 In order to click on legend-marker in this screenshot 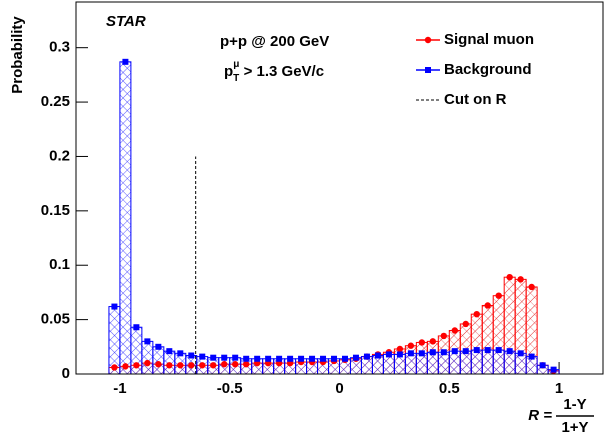, I will do `click(428, 70)`.